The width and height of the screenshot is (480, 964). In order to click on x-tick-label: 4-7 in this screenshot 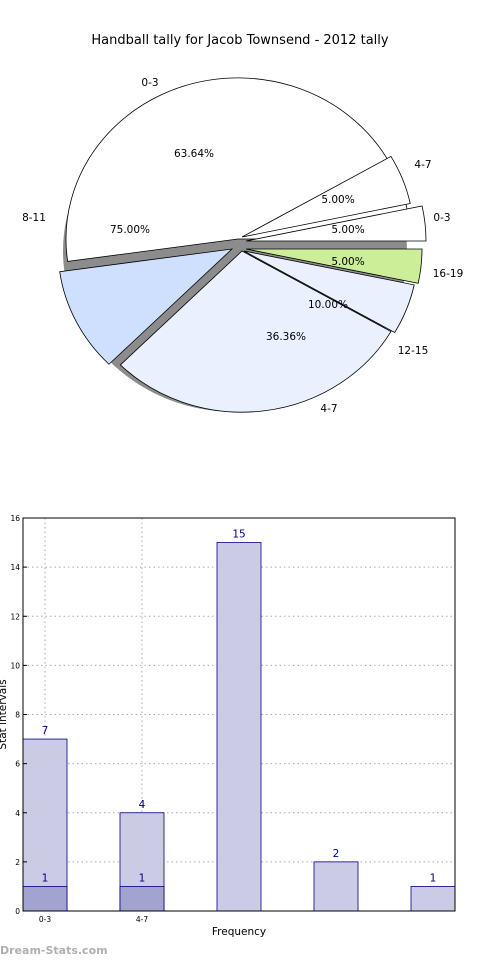, I will do `click(142, 919)`.